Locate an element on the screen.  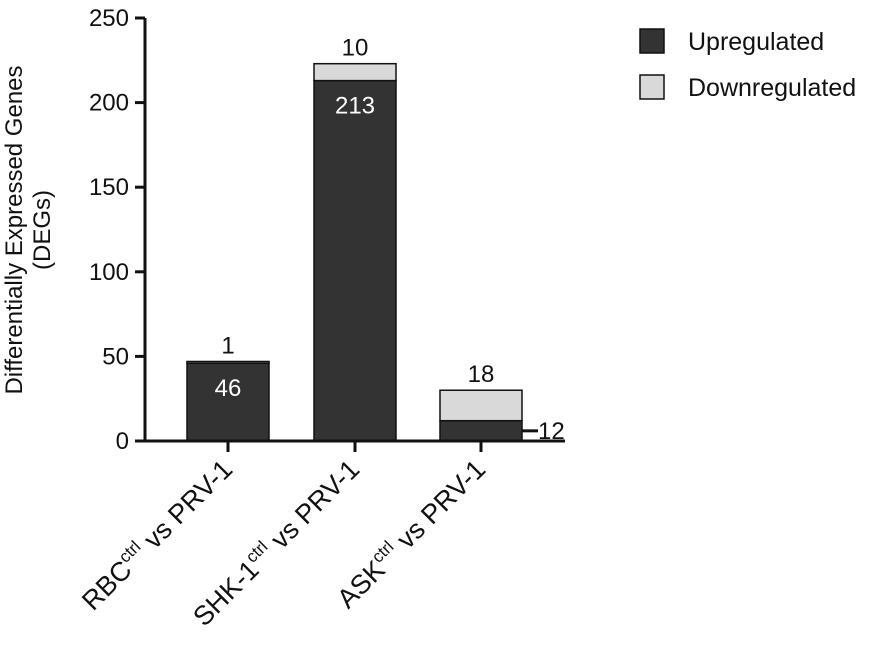
data-label-downregulated: 10 is located at coordinates (355, 48).